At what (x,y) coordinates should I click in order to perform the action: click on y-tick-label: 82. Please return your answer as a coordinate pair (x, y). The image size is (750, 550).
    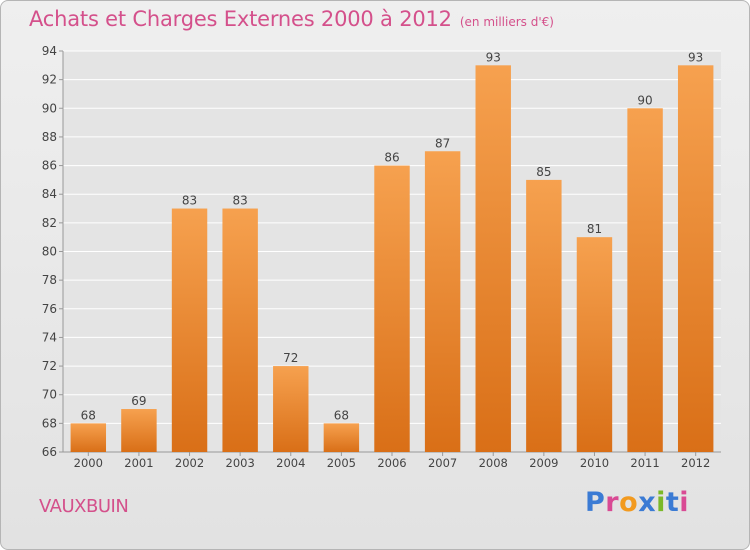
    Looking at the image, I should click on (49, 223).